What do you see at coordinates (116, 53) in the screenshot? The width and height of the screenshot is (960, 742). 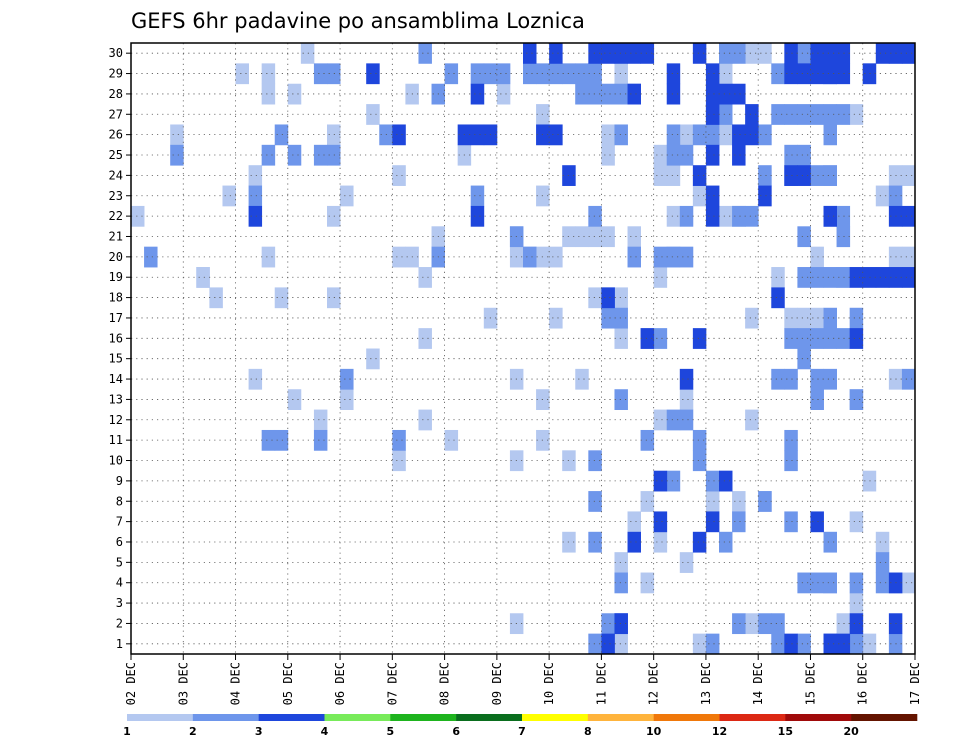 I see `y-tick-label: 30` at bounding box center [116, 53].